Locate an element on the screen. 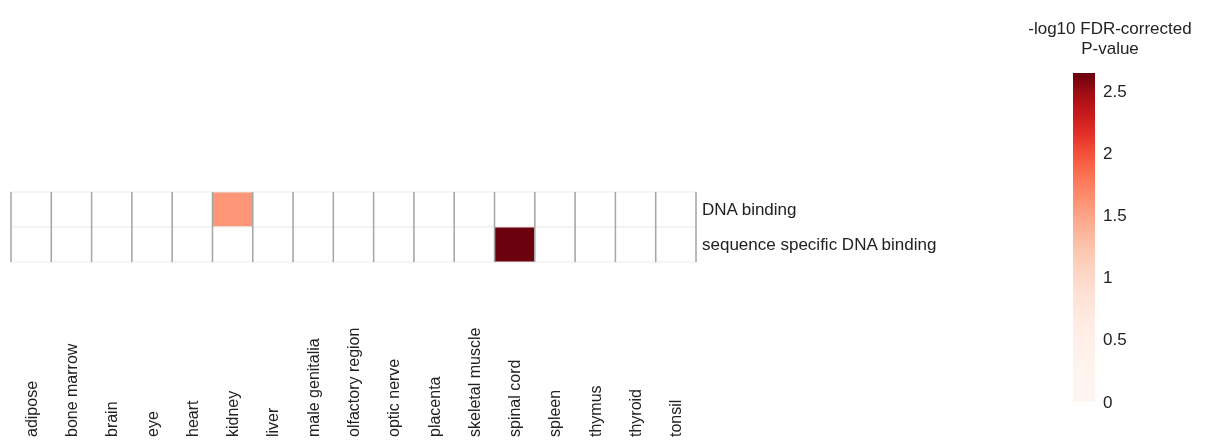 The height and width of the screenshot is (441, 1230). color-bar-title: -log10 FDR-corrected P-value is located at coordinates (1110, 38).